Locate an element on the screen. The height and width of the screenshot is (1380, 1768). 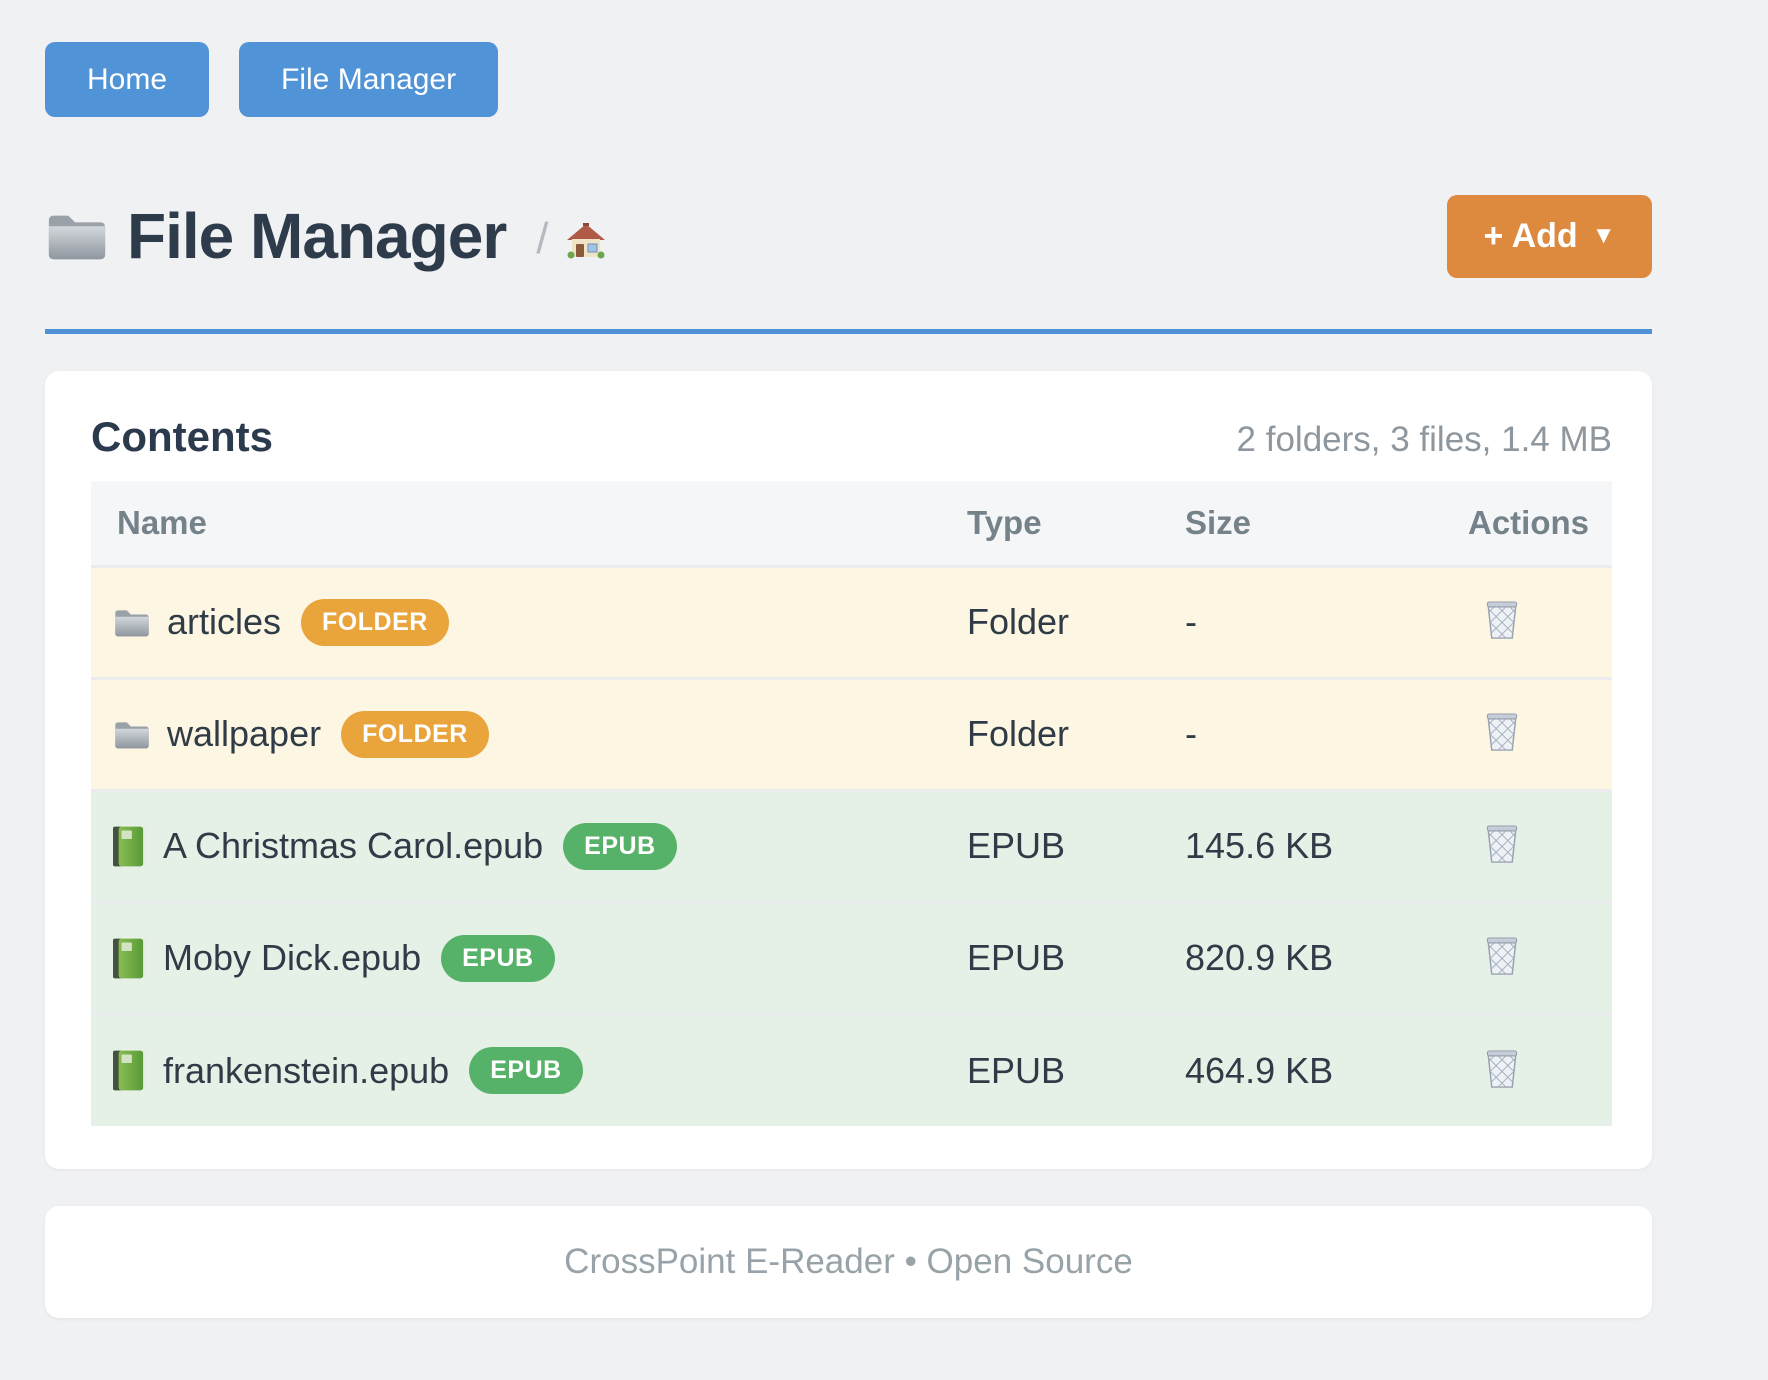
footer: CrossPoint E-Reader • Open Source is located at coordinates (848, 1262).